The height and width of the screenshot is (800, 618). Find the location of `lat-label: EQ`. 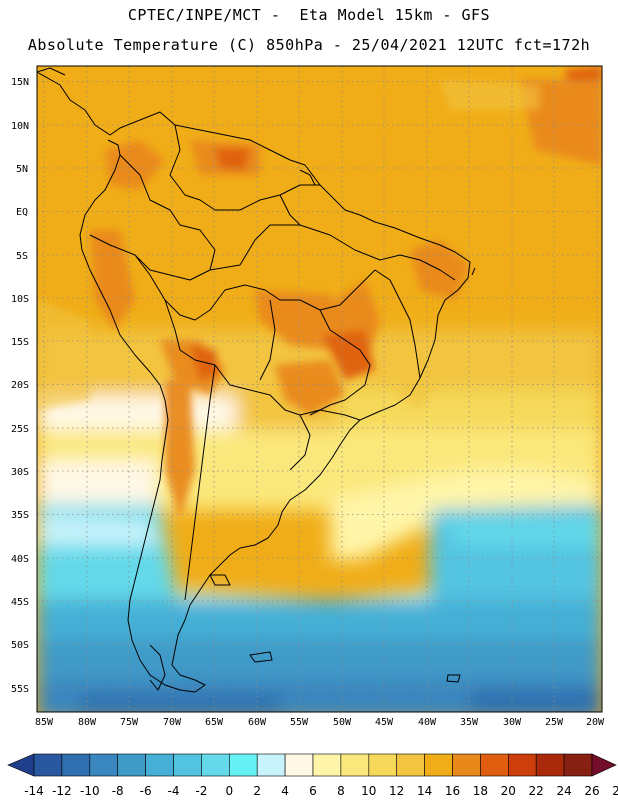

lat-label: EQ is located at coordinates (22, 212).